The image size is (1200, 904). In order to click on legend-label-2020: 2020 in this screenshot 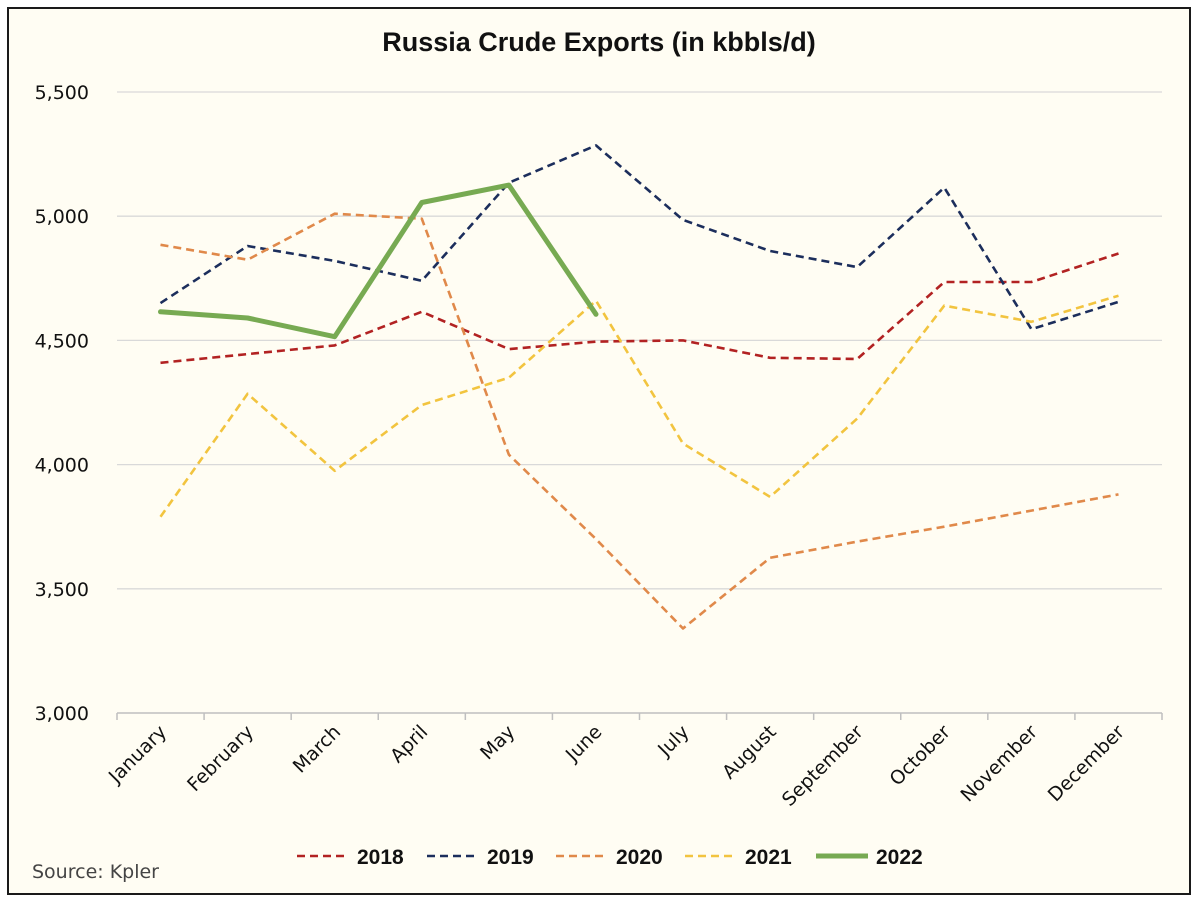, I will do `click(639, 857)`.